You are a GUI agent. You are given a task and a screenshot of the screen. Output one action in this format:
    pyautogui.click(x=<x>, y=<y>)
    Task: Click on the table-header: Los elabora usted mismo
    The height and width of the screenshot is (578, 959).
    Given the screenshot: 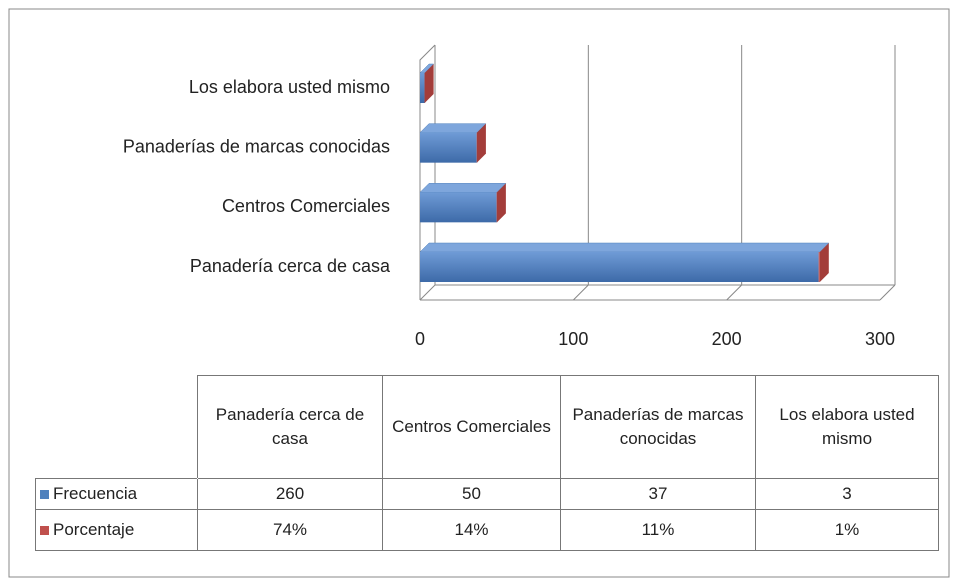 What is the action you would take?
    pyautogui.click(x=847, y=427)
    